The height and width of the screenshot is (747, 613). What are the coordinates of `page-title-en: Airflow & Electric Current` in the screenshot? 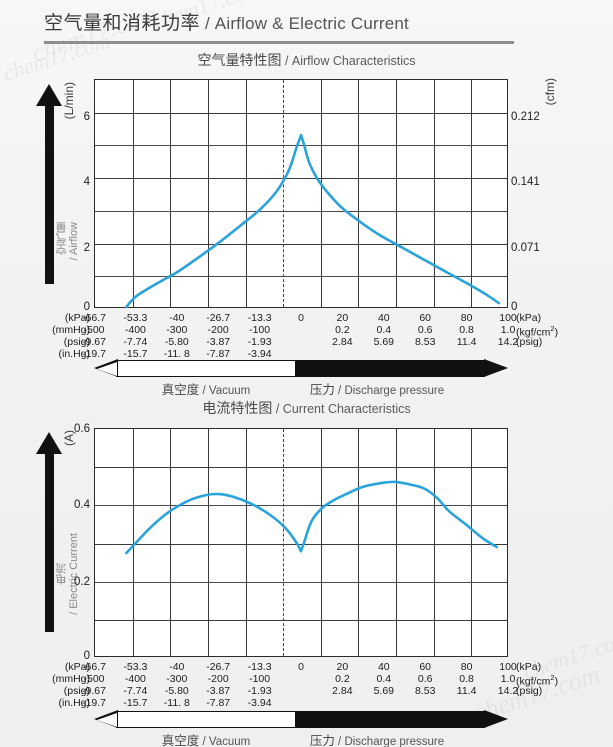 It's located at (311, 23).